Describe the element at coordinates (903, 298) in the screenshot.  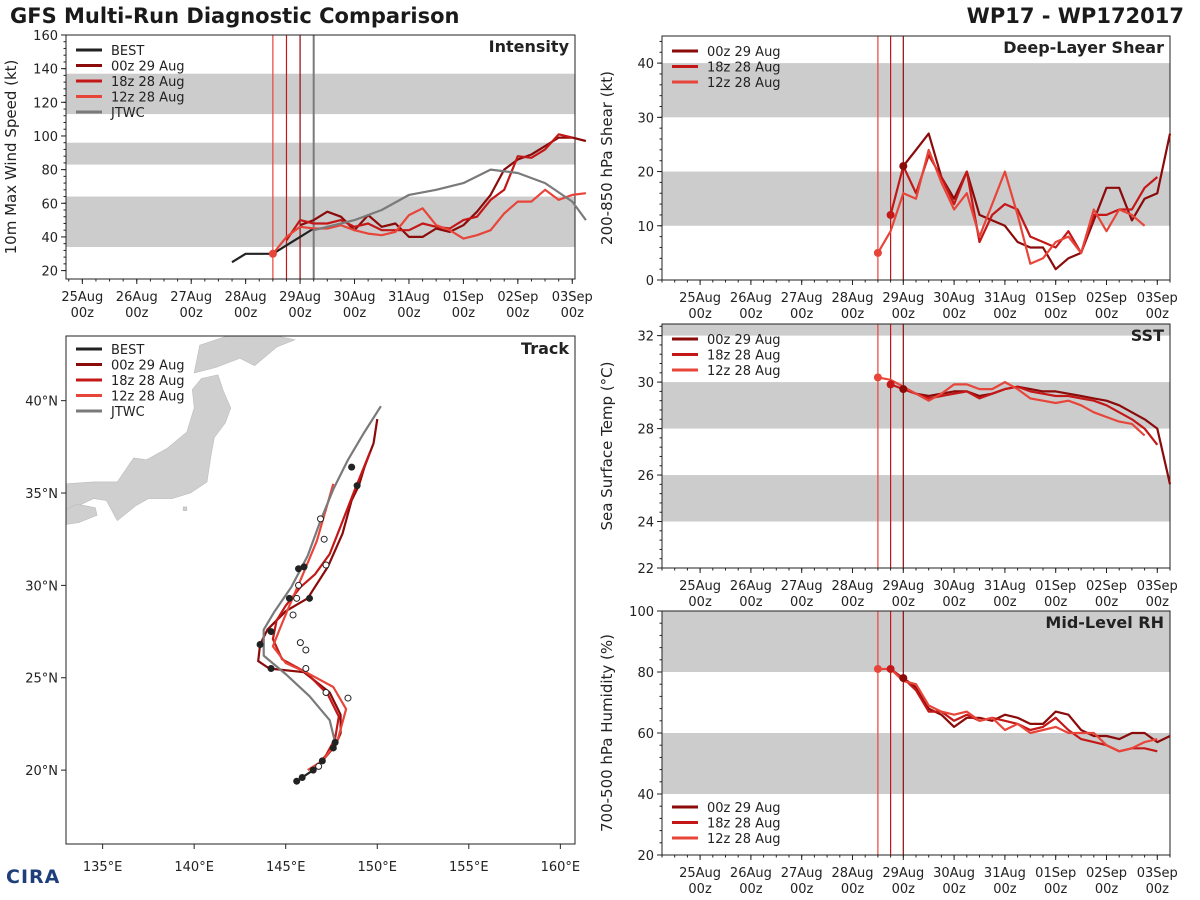
I see `shear-xtick-day: 29Aug` at that location.